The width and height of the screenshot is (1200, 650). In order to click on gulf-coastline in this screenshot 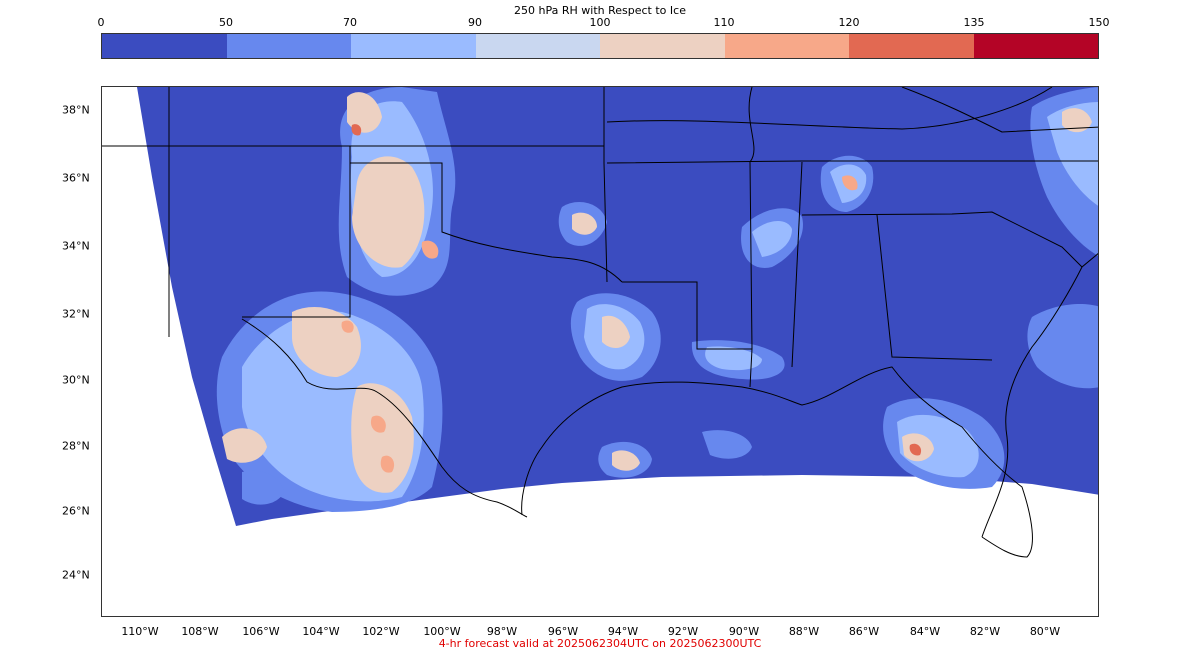, I will do `click(777, 462)`.